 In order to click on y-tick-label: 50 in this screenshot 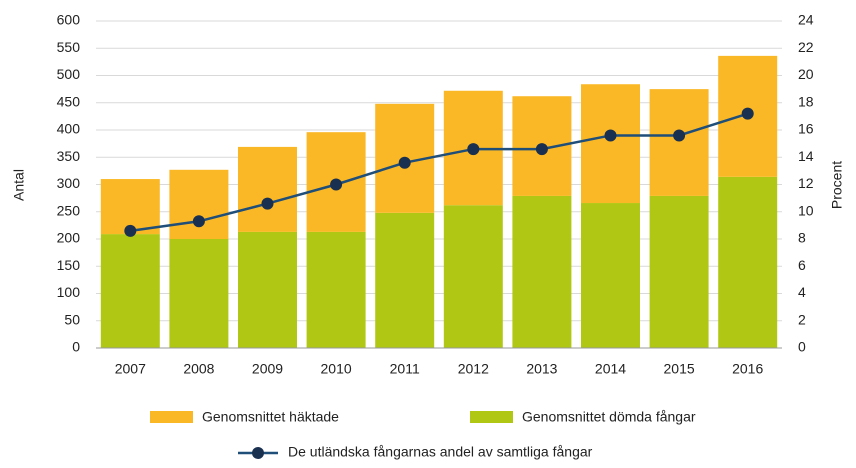, I will do `click(72, 319)`.